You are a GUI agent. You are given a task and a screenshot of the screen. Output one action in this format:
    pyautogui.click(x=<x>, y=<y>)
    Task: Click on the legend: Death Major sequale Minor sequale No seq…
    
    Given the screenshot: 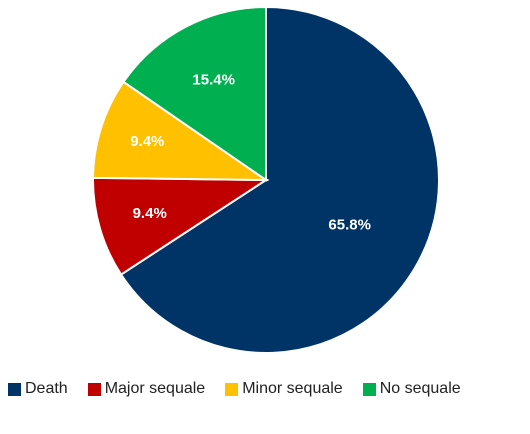 What is the action you would take?
    pyautogui.click(x=269, y=389)
    